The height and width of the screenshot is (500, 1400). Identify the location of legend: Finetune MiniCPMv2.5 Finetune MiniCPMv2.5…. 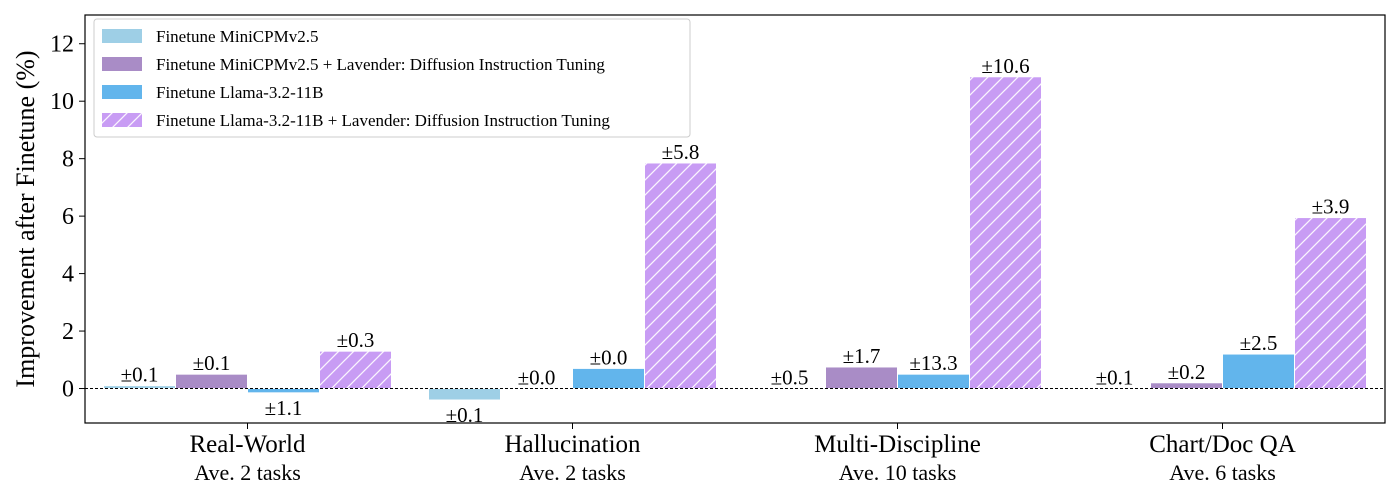
(392, 78).